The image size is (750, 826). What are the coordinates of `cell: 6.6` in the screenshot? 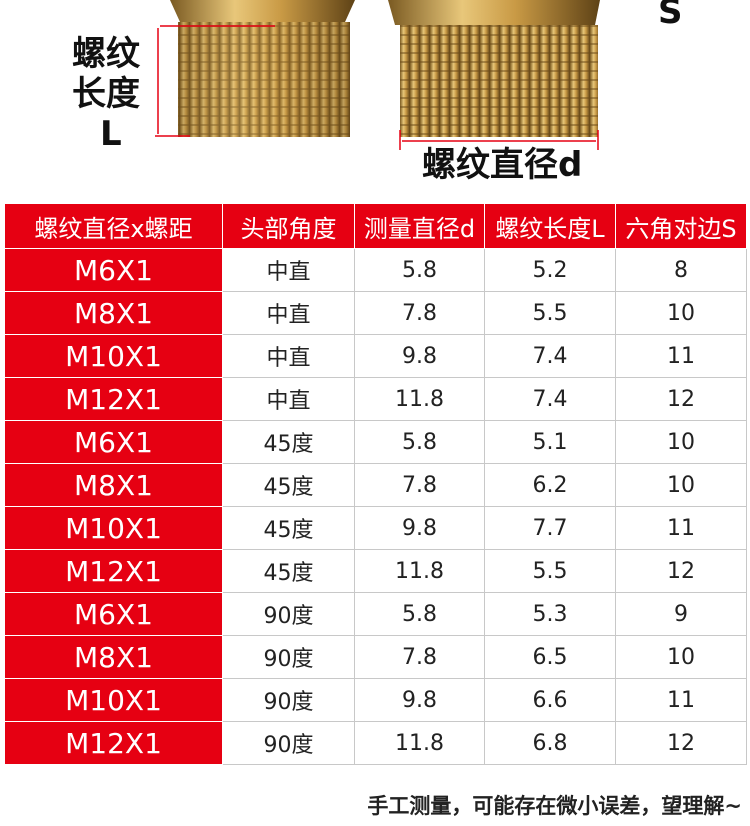 It's located at (550, 700).